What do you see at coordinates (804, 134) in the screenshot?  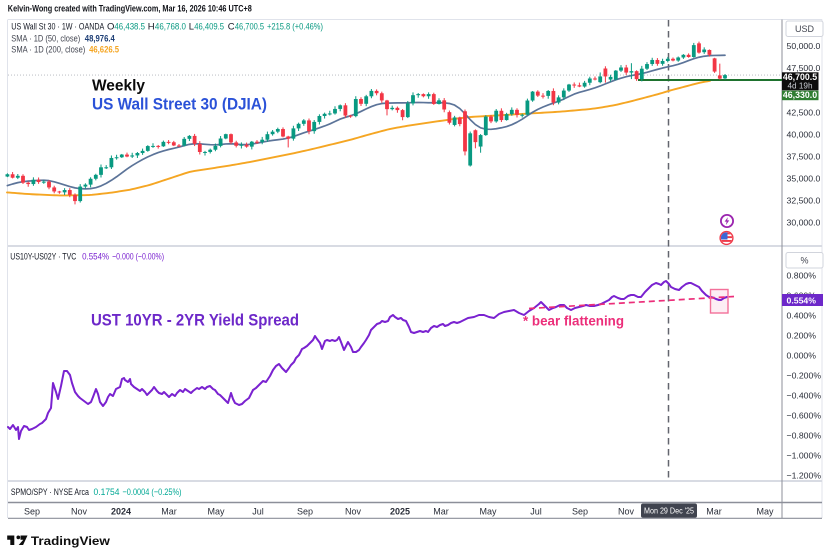 I see `svg-text: 40,000.0` at bounding box center [804, 134].